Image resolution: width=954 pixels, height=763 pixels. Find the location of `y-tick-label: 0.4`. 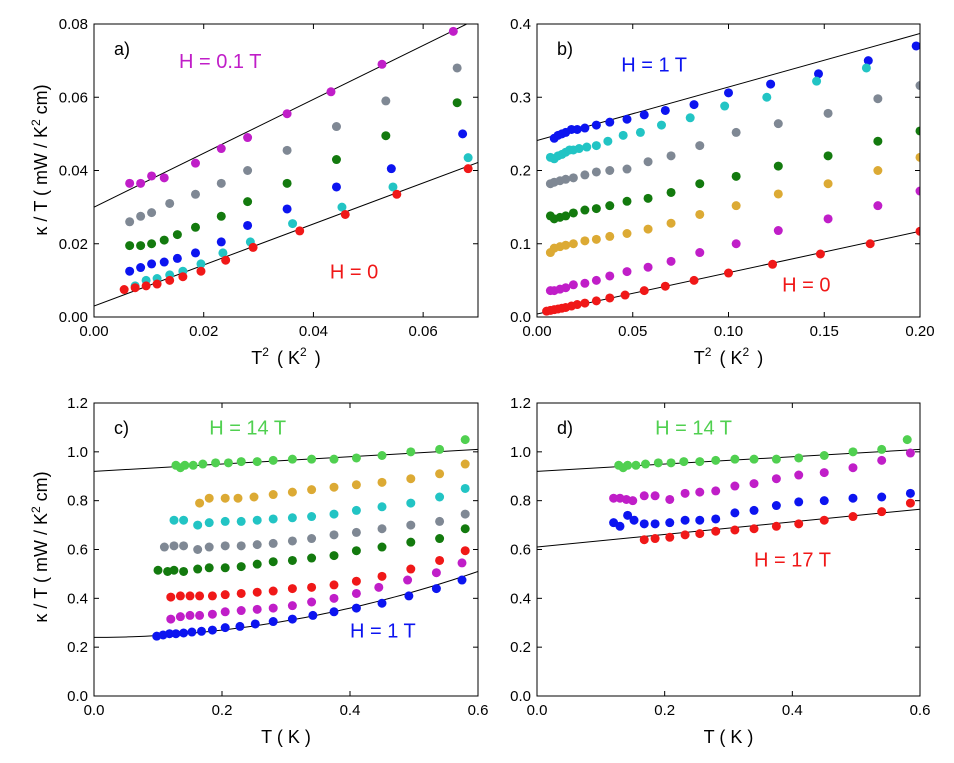

y-tick-label: 0.4 is located at coordinates (77, 598).